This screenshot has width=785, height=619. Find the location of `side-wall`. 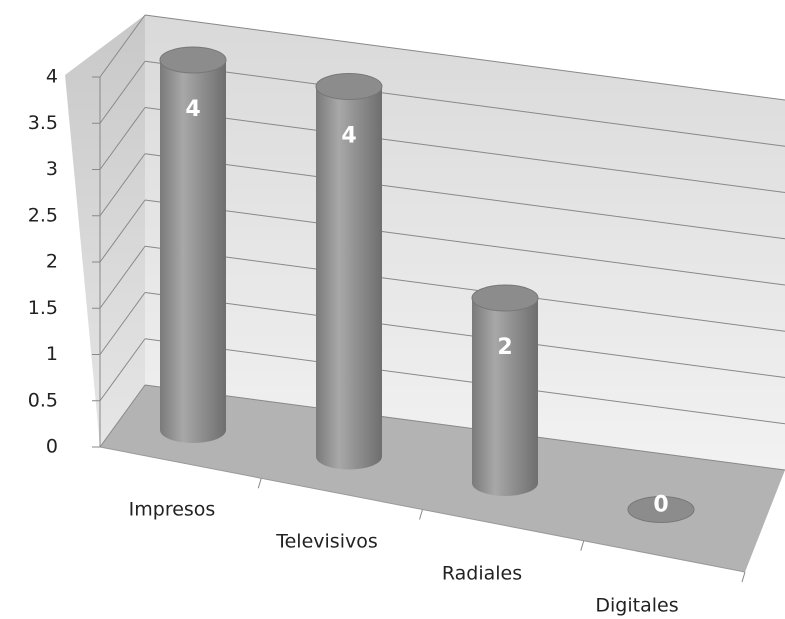

side-wall is located at coordinates (105, 231).